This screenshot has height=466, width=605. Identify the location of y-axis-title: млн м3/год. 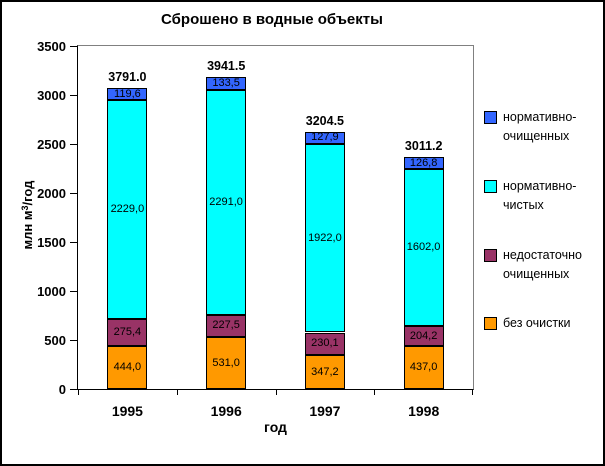
(25, 215).